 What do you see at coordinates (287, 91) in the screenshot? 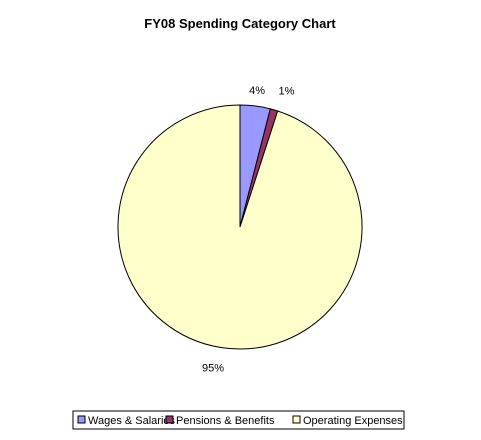
I see `slice-percent-label: 1%` at bounding box center [287, 91].